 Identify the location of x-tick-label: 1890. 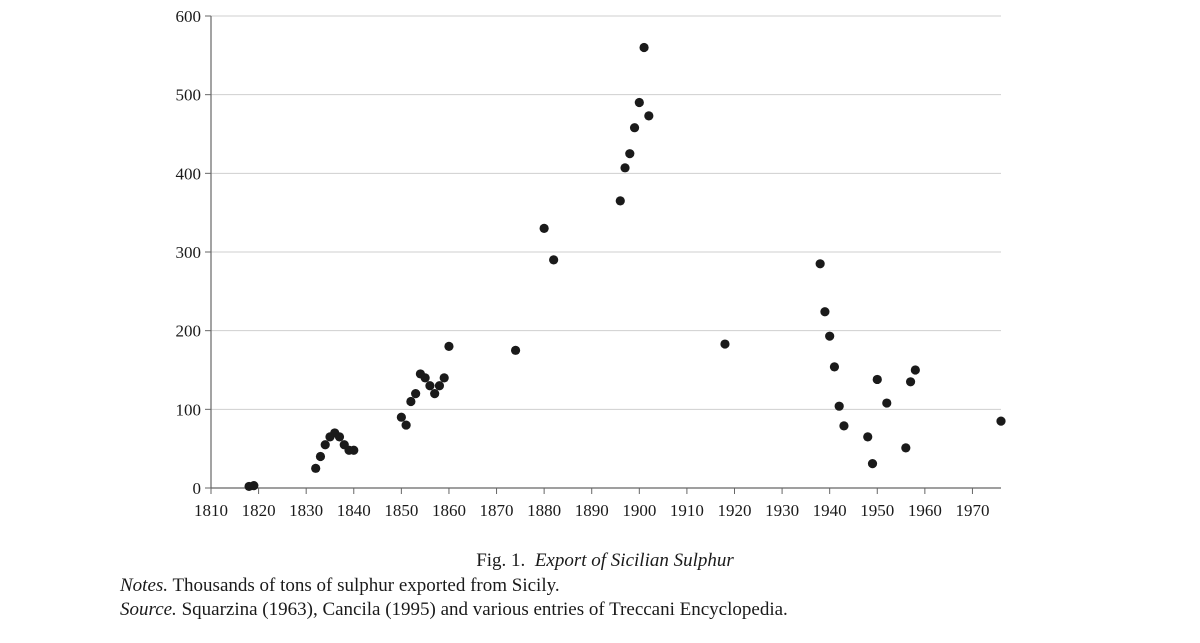
(592, 510).